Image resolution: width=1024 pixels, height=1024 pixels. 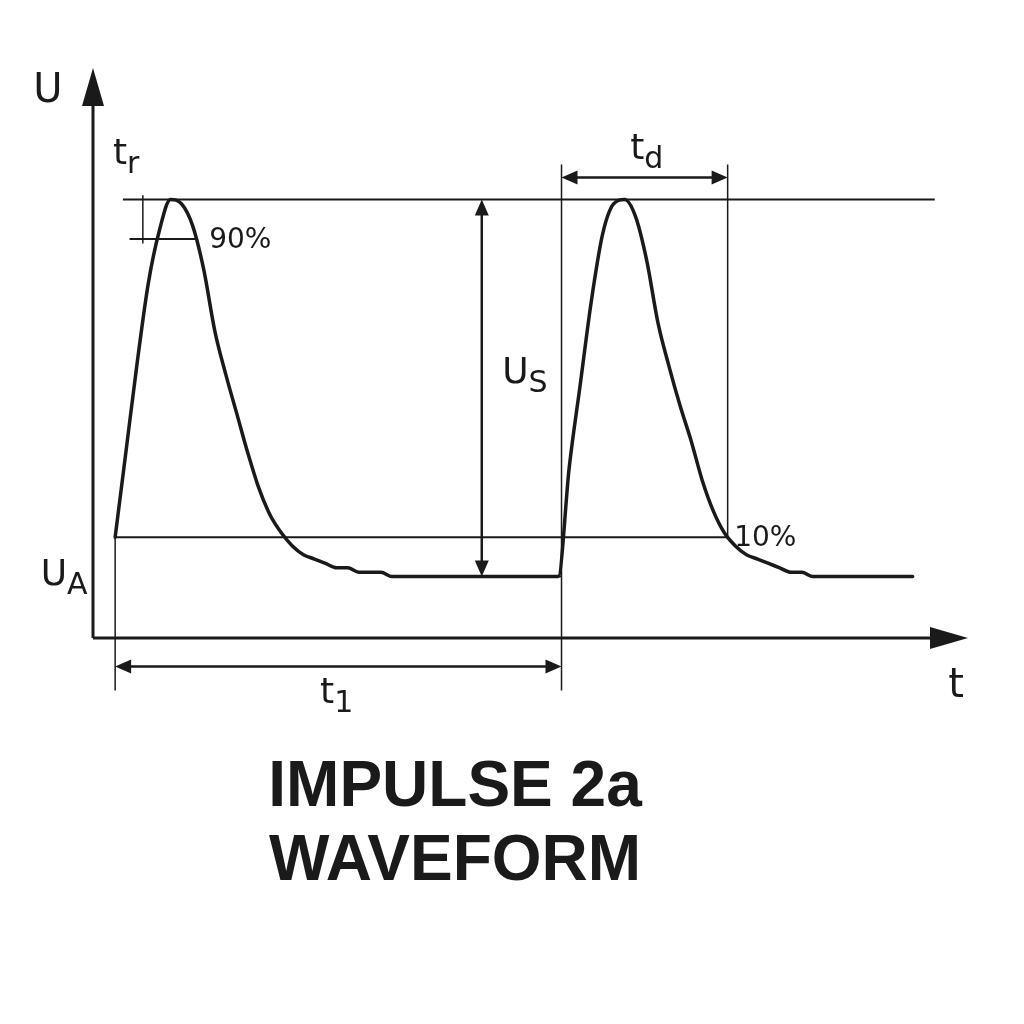 I want to click on text: t$_{1}$, so click(x=337, y=694).